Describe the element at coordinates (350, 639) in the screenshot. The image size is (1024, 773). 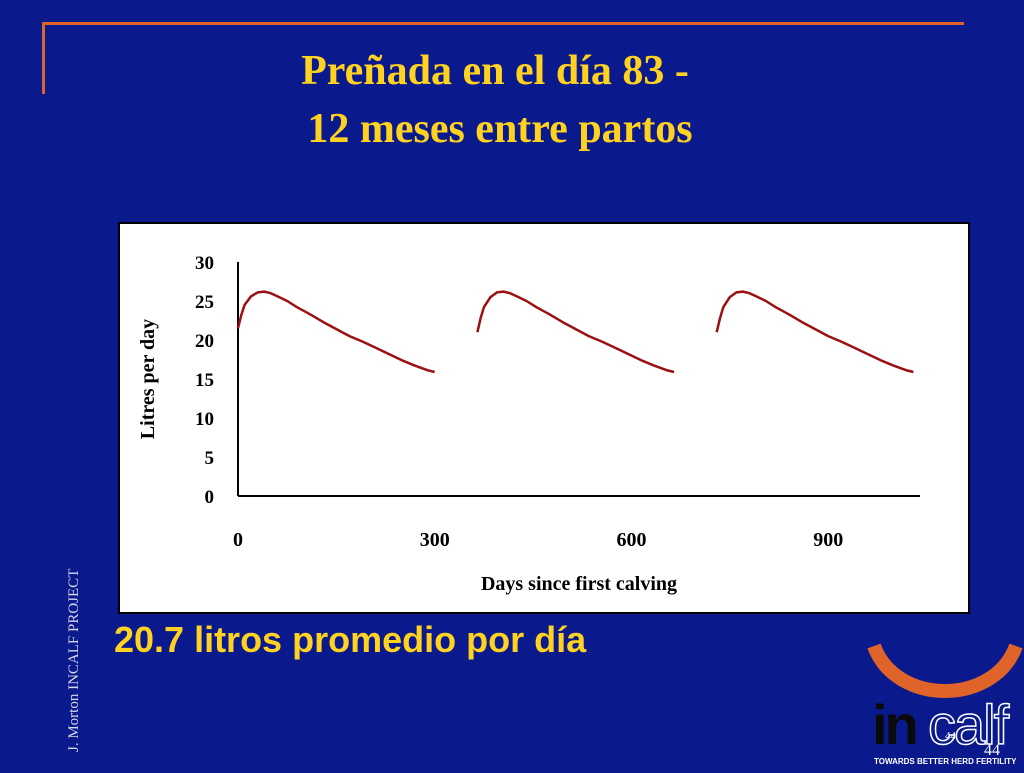
I see `average-yield-caption: 20.7 litros promedio por día` at that location.